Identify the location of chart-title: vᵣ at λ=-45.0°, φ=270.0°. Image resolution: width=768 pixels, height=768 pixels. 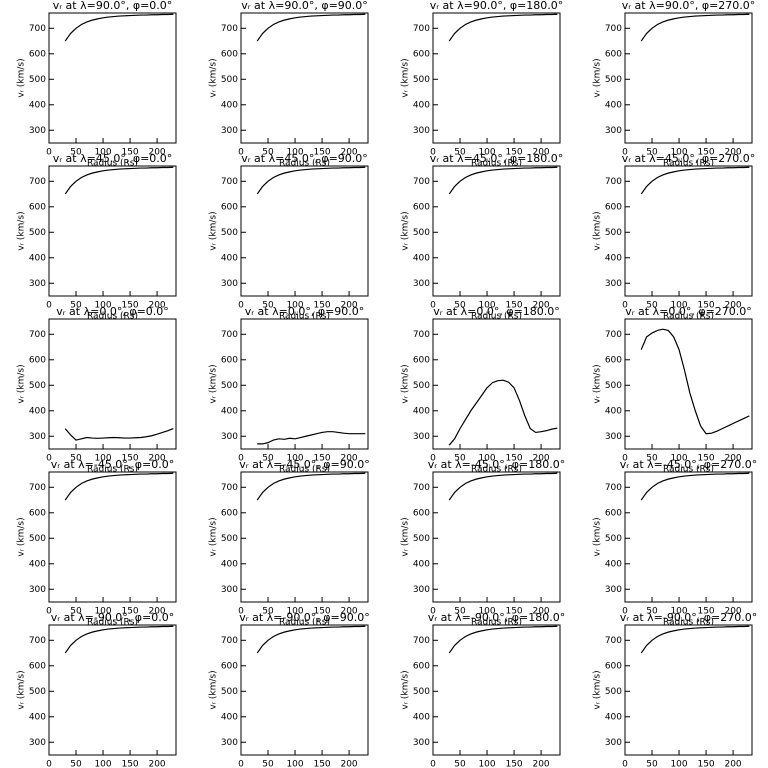
(689, 464).